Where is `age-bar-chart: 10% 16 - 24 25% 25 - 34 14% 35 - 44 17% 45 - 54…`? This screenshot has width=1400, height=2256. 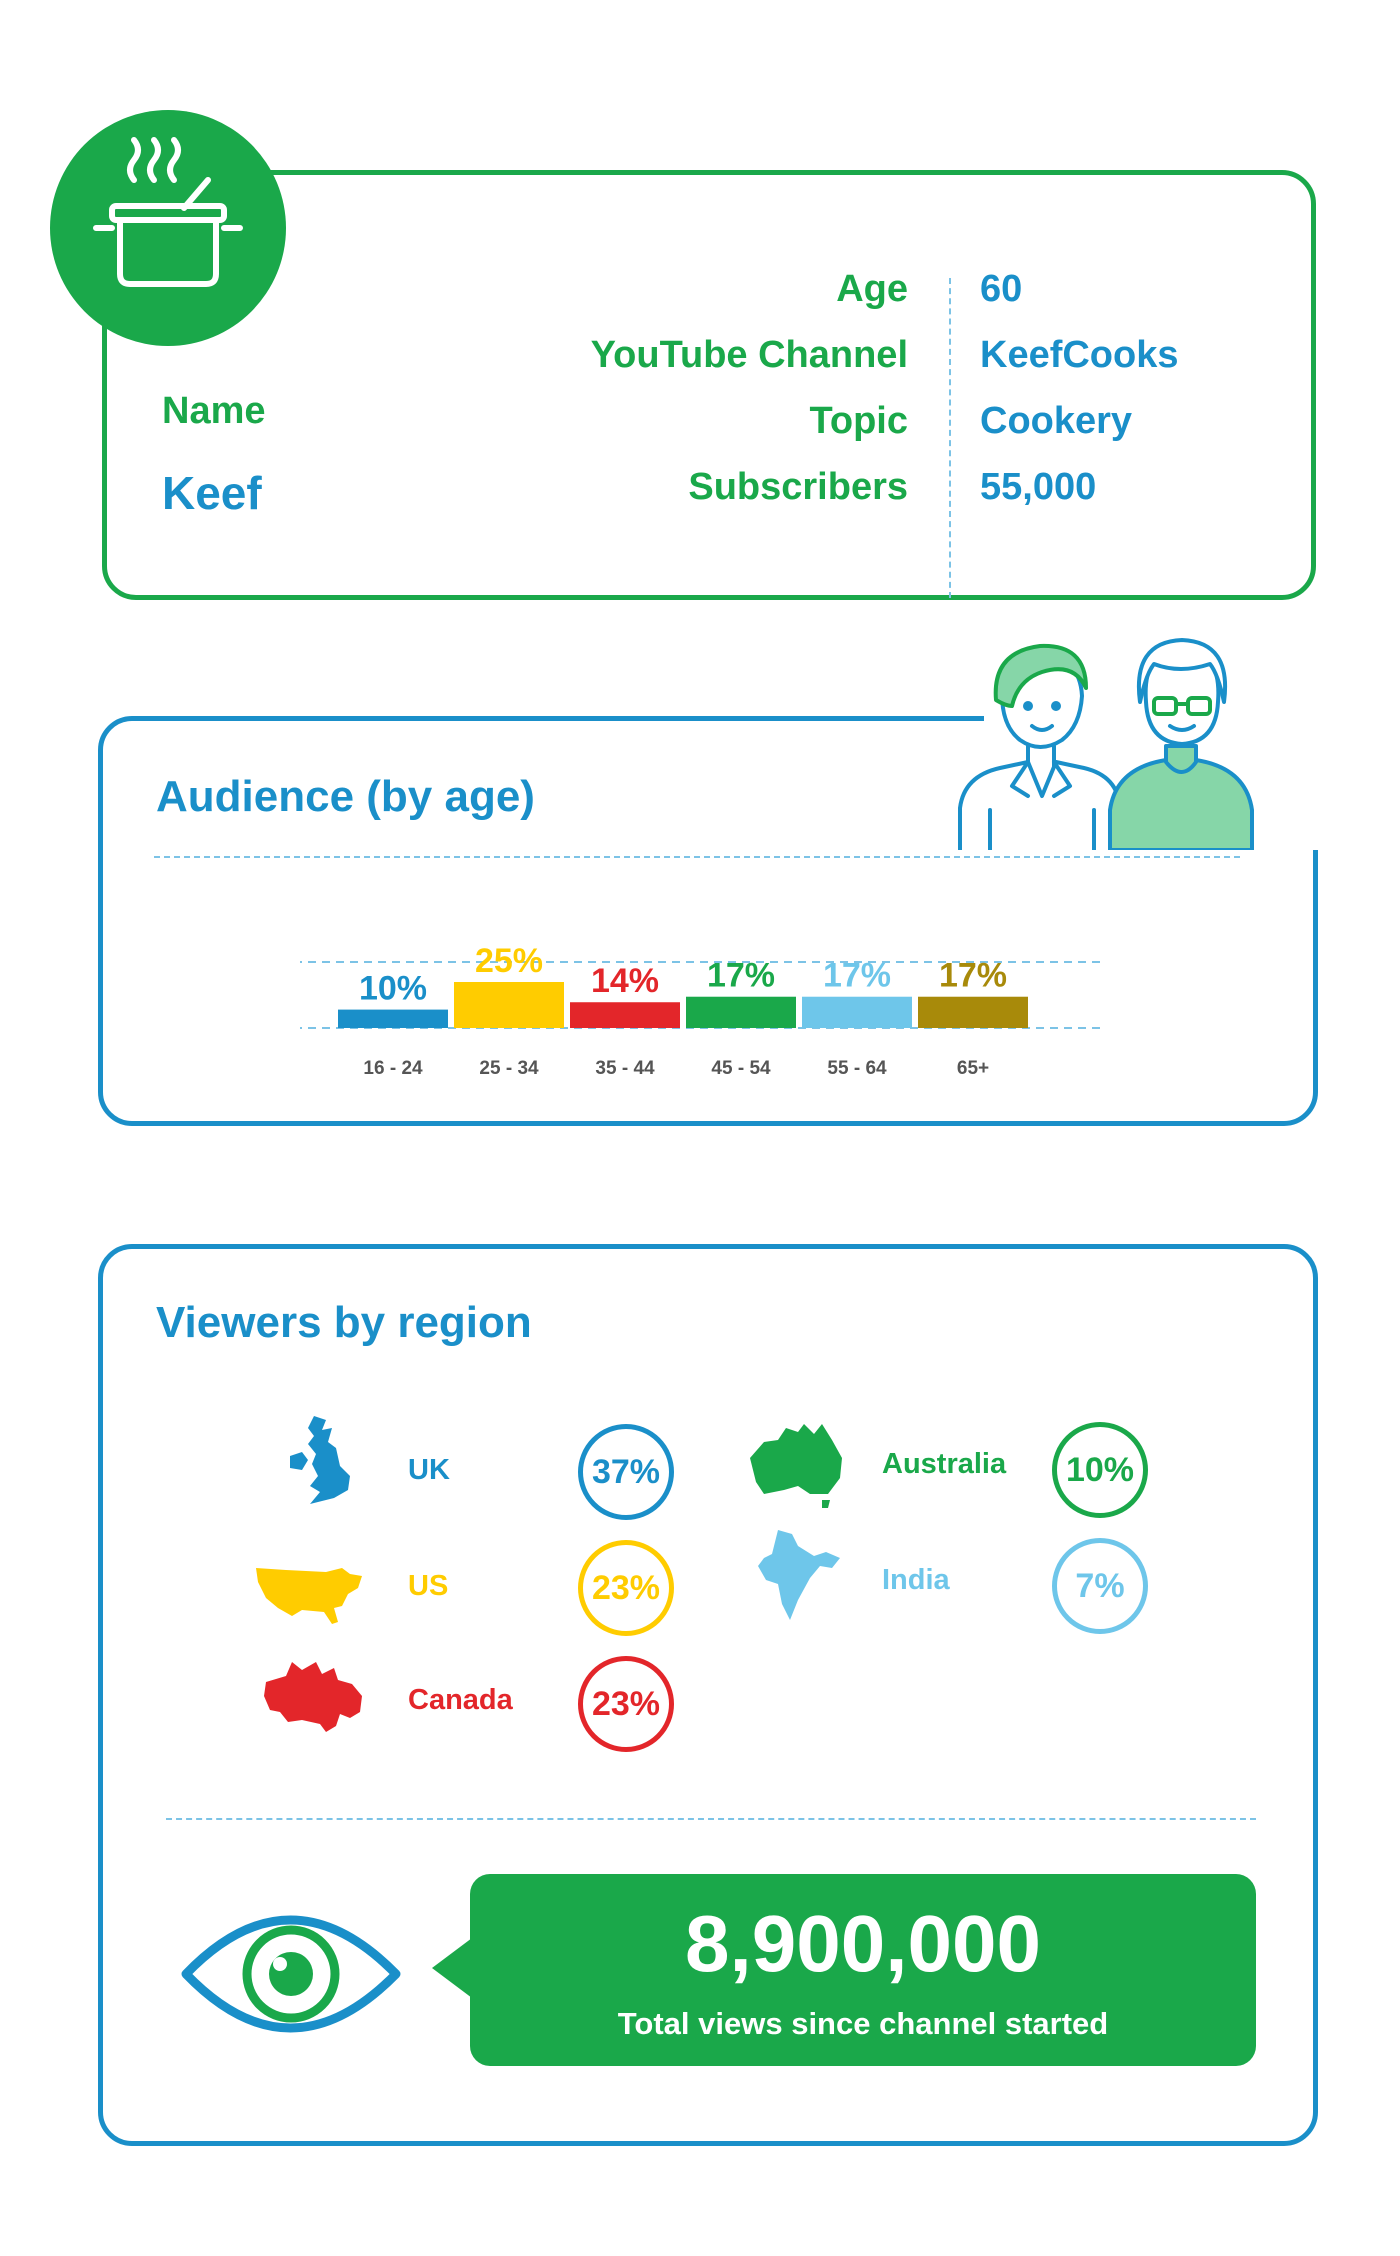 age-bar-chart: 10% 16 - 24 25% 25 - 34 14% 35 - 44 17% 45 - 54… is located at coordinates (700, 1010).